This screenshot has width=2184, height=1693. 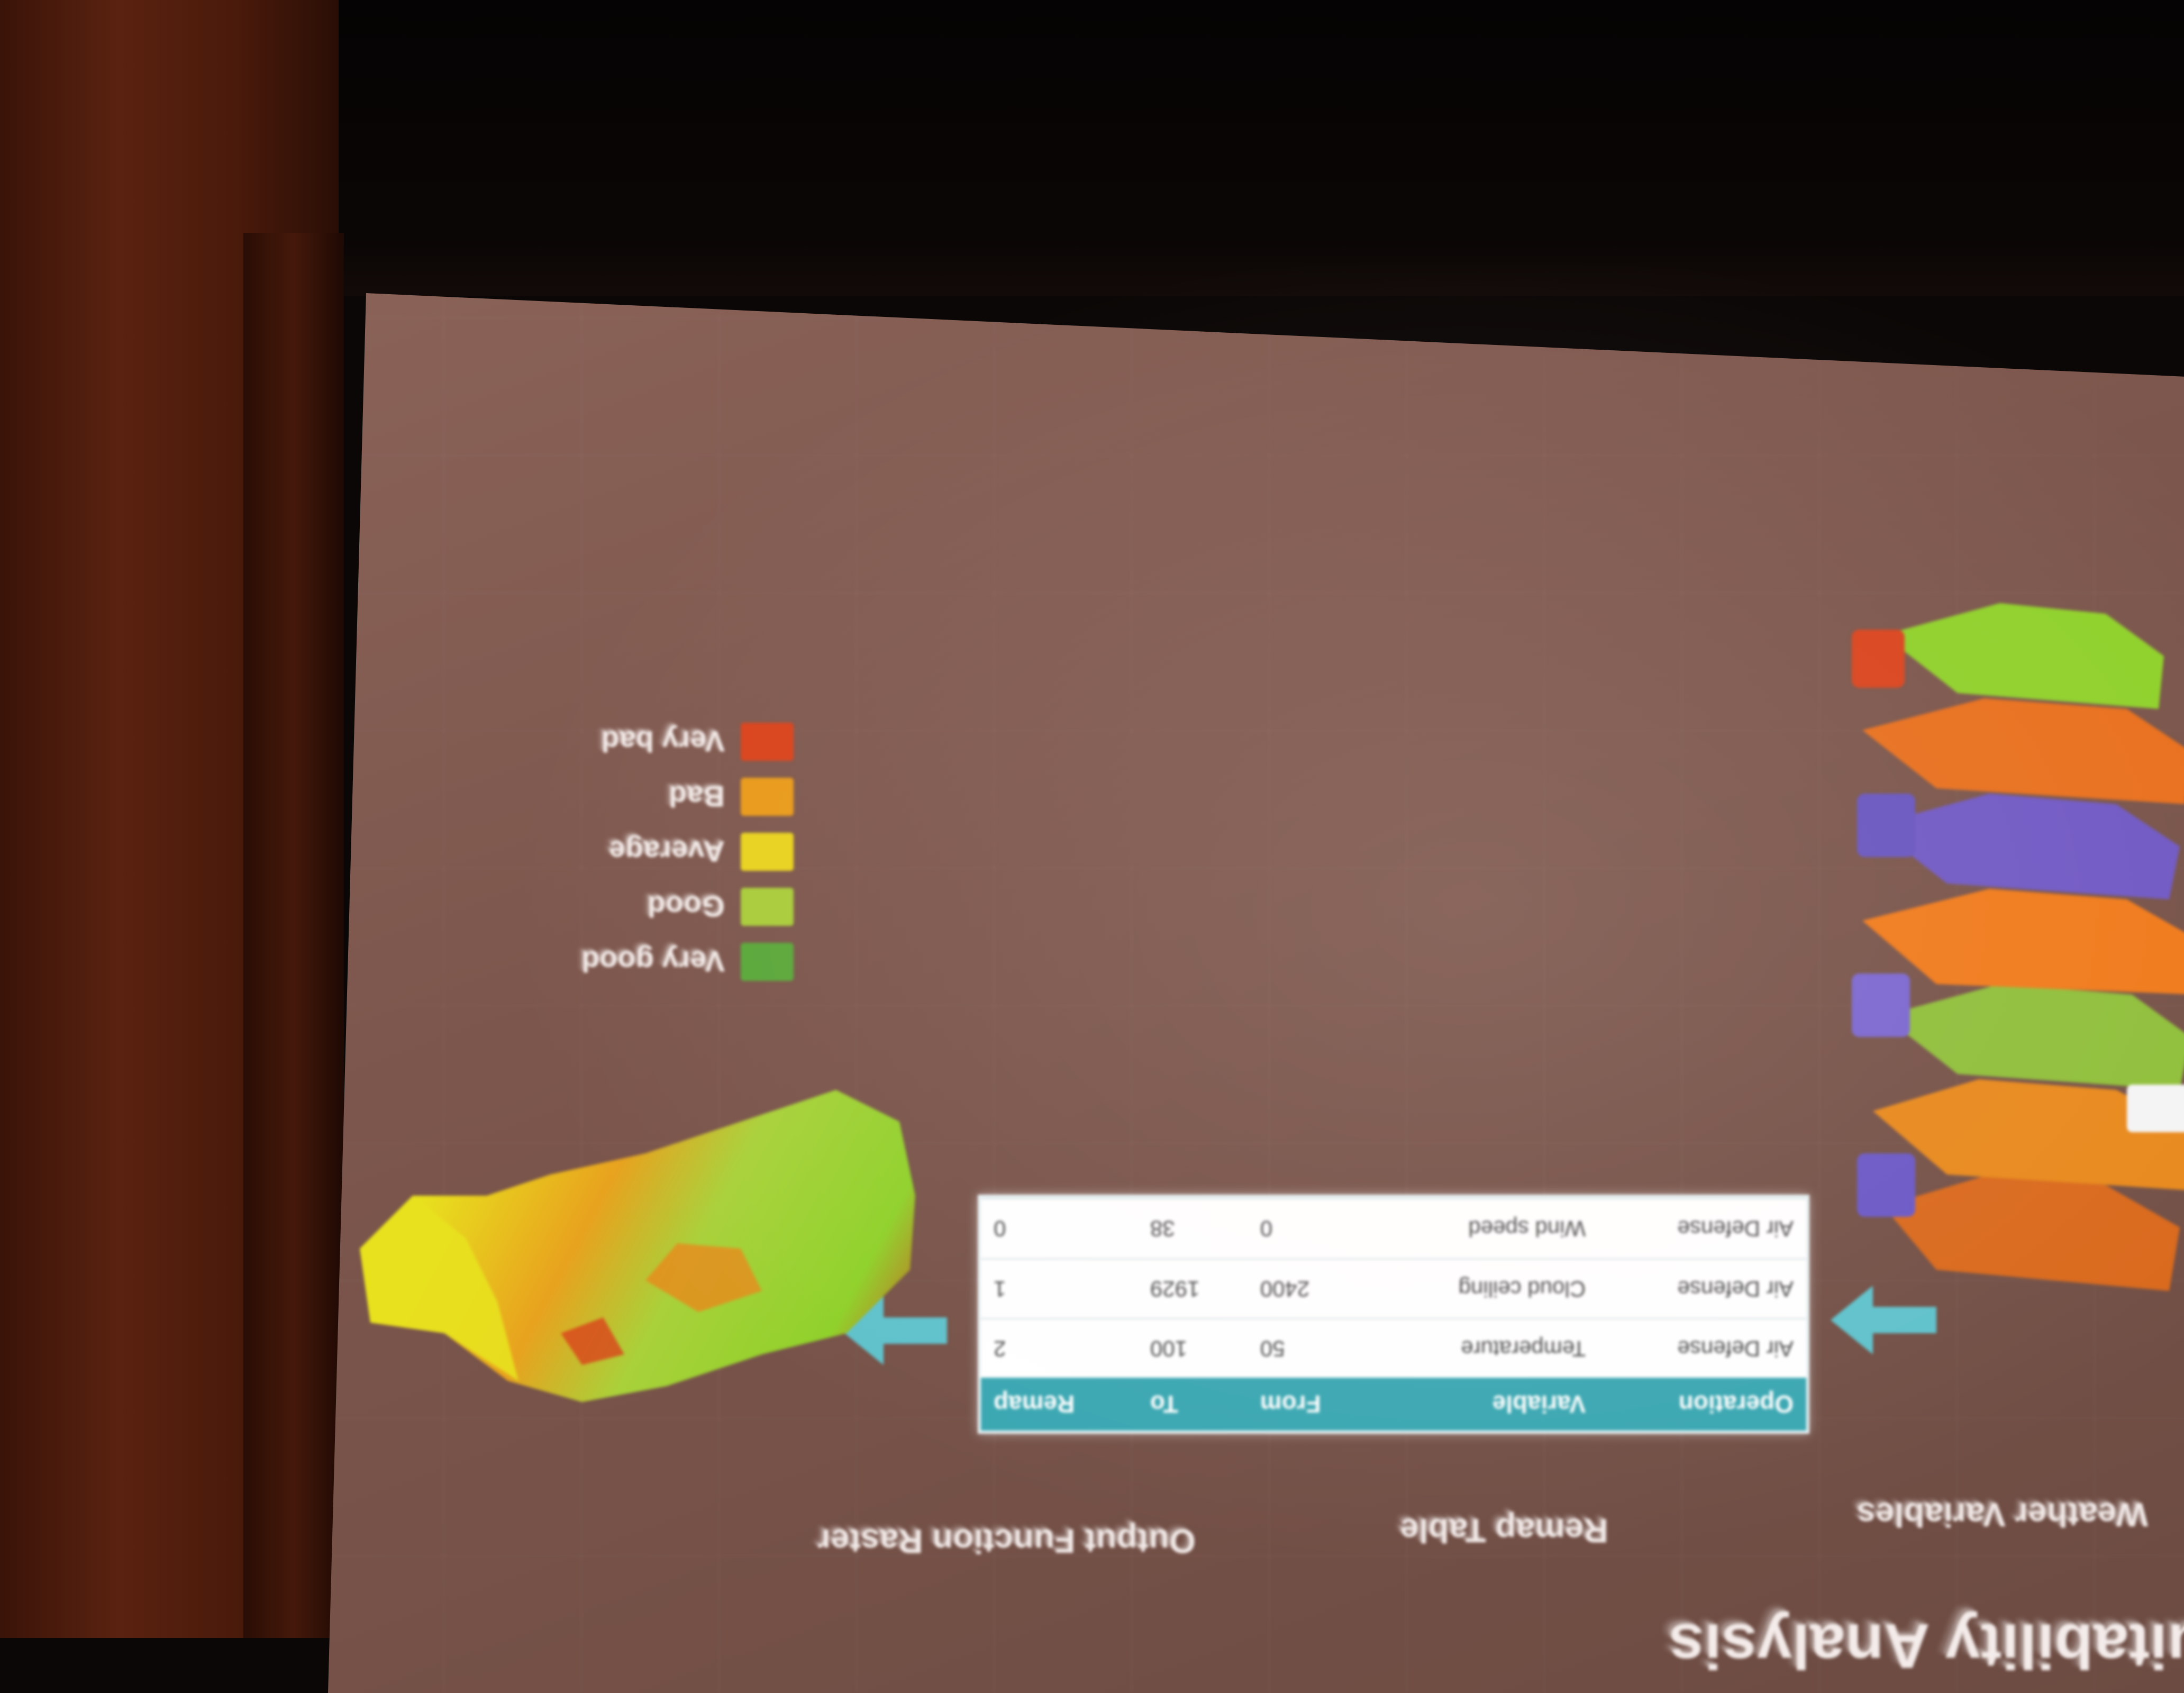 I want to click on cell-from: 0, so click(x=1311, y=1229).